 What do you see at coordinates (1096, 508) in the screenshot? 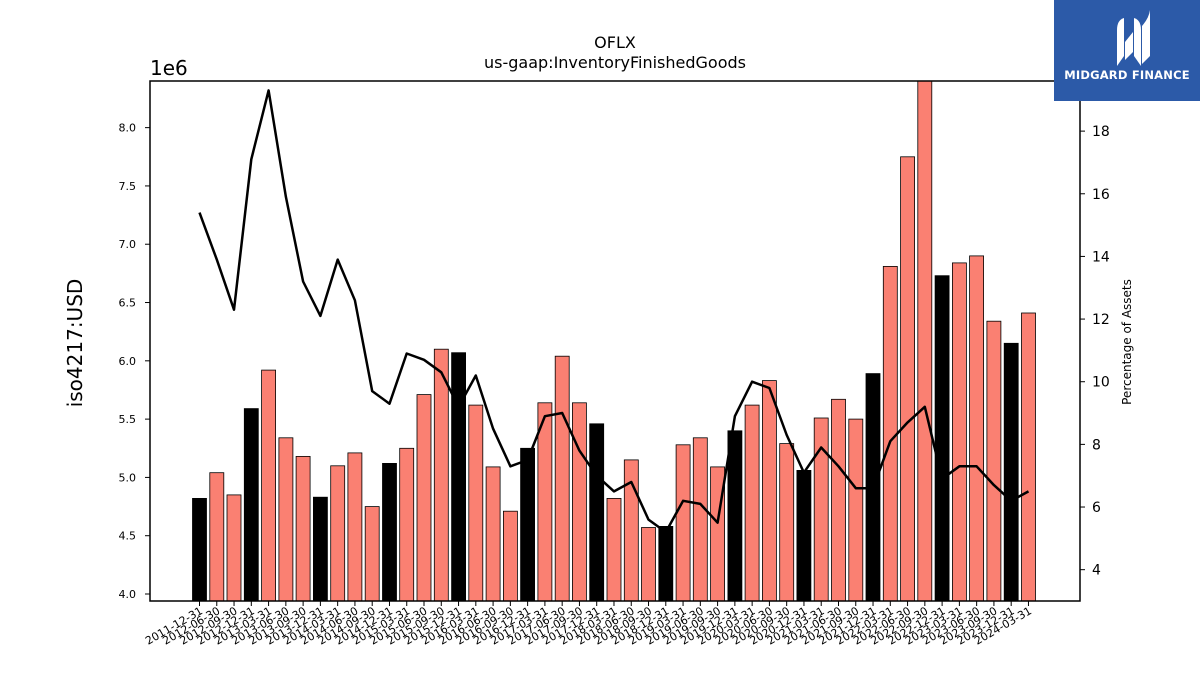
I see `y2-tick-label: 6` at bounding box center [1096, 508].